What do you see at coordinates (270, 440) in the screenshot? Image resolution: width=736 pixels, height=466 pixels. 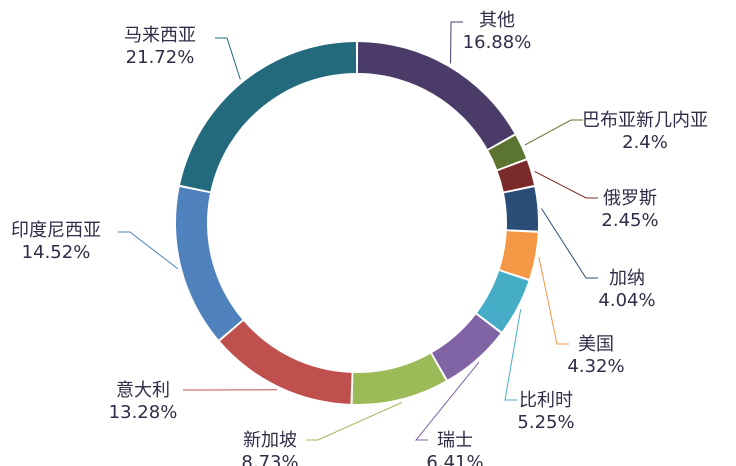 I see `slice-label-7: 新加坡` at bounding box center [270, 440].